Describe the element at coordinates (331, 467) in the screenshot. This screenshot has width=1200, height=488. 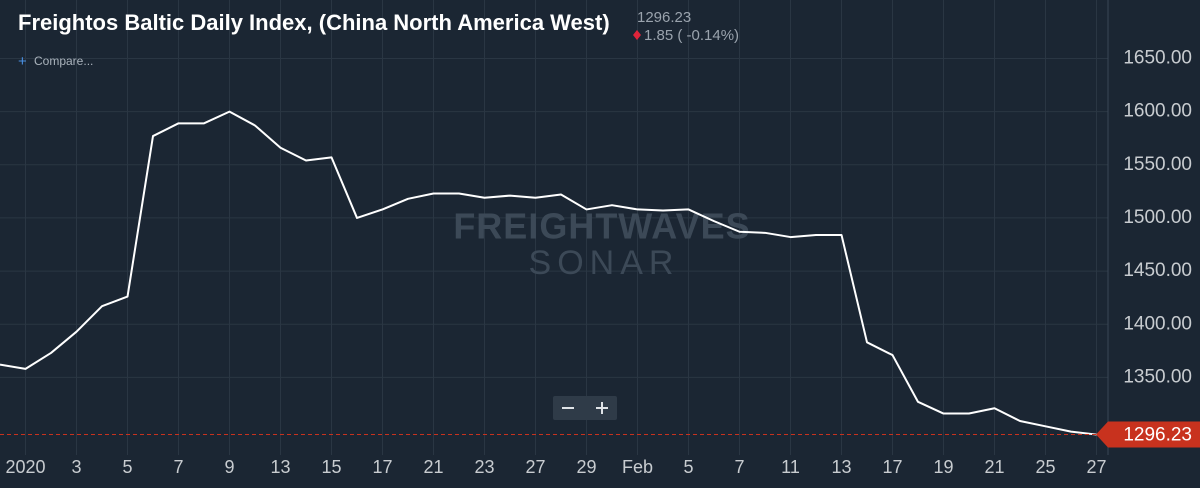
I see `x-tick-label: 15` at that location.